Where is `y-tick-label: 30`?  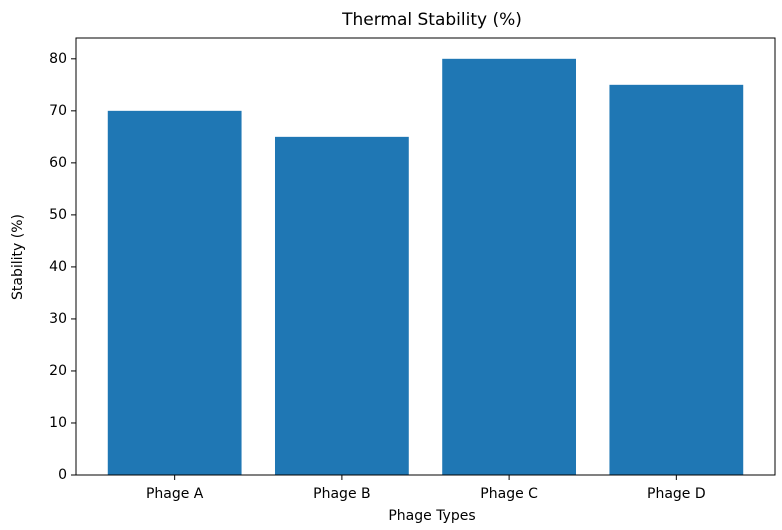
y-tick-label: 30 is located at coordinates (58, 319).